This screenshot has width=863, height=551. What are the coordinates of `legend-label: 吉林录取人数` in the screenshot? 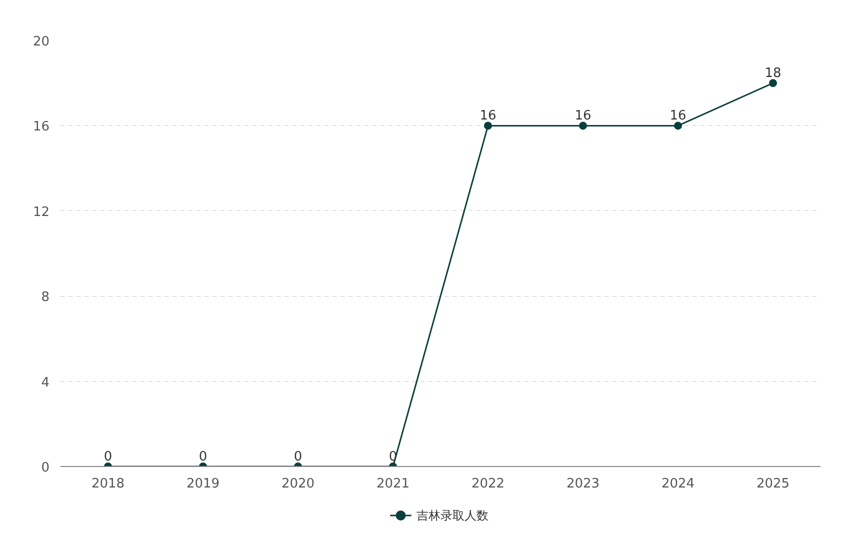 It's located at (452, 515).